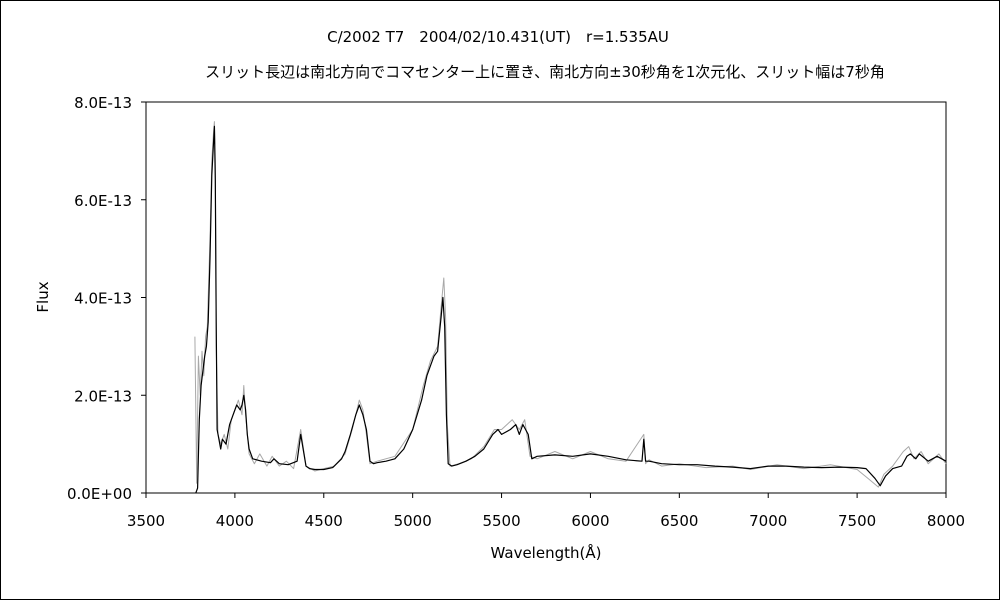 This screenshot has height=600, width=1000. What do you see at coordinates (946, 521) in the screenshot?
I see `x-tick-label: 8000` at bounding box center [946, 521].